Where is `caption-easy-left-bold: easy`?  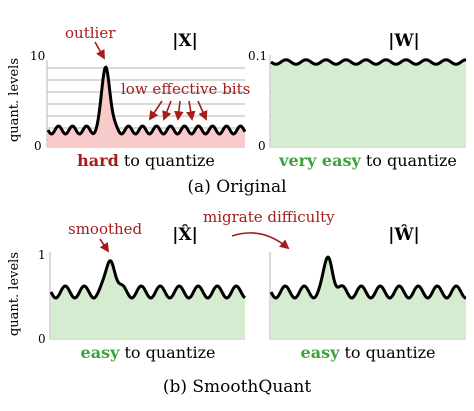 caption-easy-left-bold: easy is located at coordinates (101, 352).